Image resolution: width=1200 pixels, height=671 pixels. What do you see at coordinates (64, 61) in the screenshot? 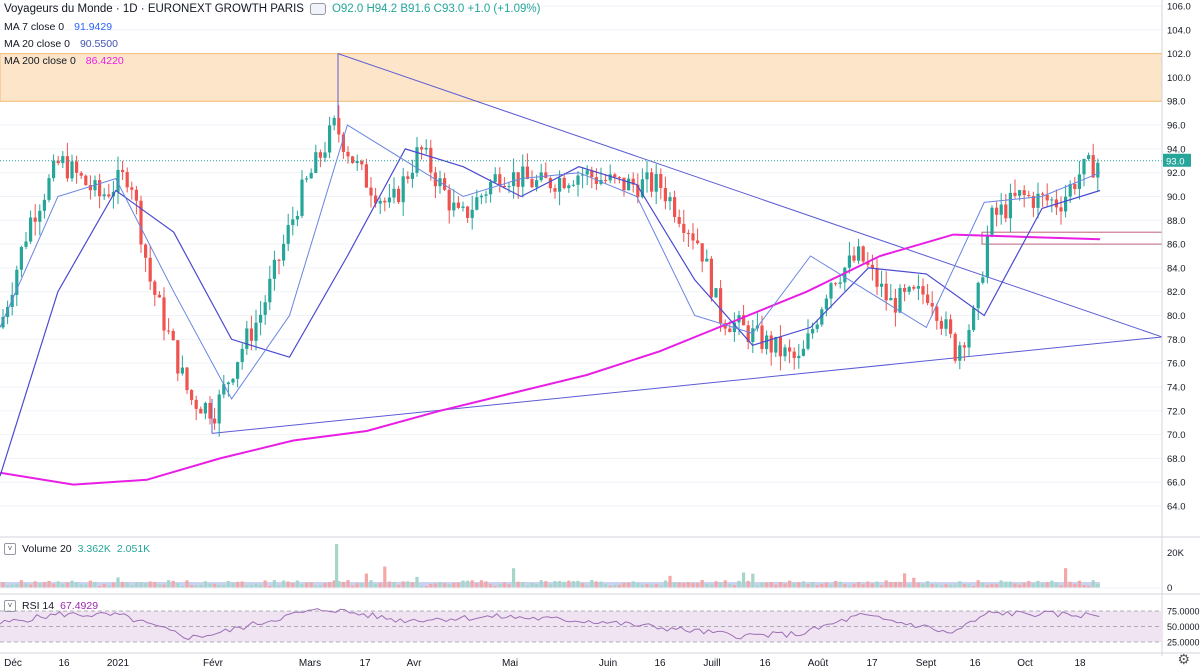
I see `ma200-legend: MA 200 close 0 86.4220` at bounding box center [64, 61].